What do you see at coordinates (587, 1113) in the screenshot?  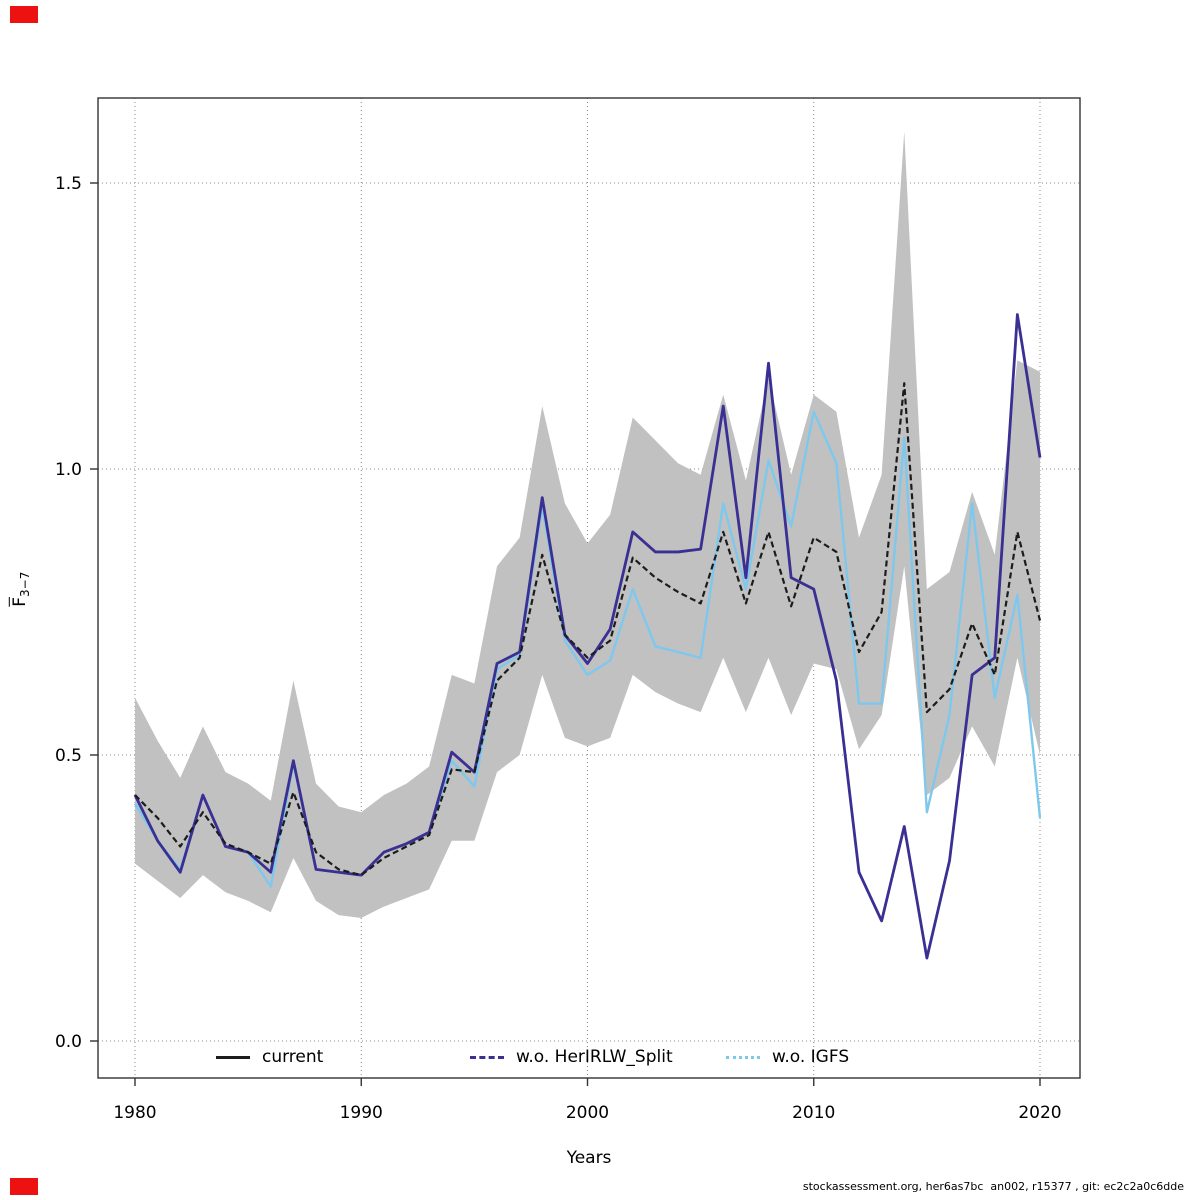 I see `x-tick-label-2000: 2000` at bounding box center [587, 1113].